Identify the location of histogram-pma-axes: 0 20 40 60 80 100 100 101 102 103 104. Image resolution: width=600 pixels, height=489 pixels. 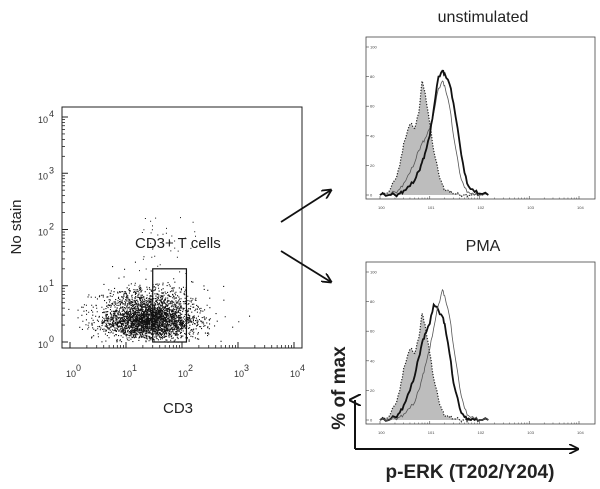
(475, 352).